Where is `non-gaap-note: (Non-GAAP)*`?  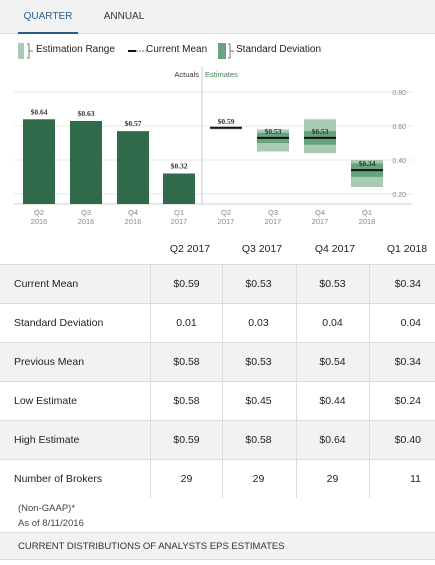
non-gaap-note: (Non-GAAP)* is located at coordinates (47, 508).